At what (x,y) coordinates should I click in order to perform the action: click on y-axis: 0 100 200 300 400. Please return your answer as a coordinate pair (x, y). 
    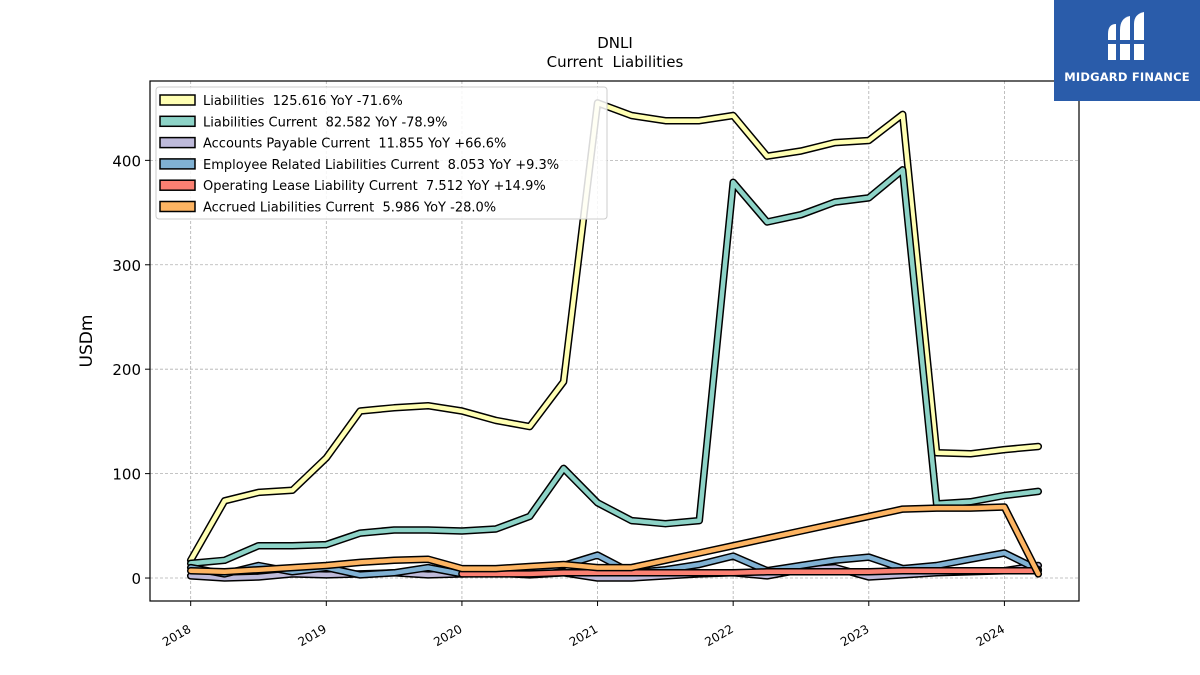
    Looking at the image, I should click on (131, 370).